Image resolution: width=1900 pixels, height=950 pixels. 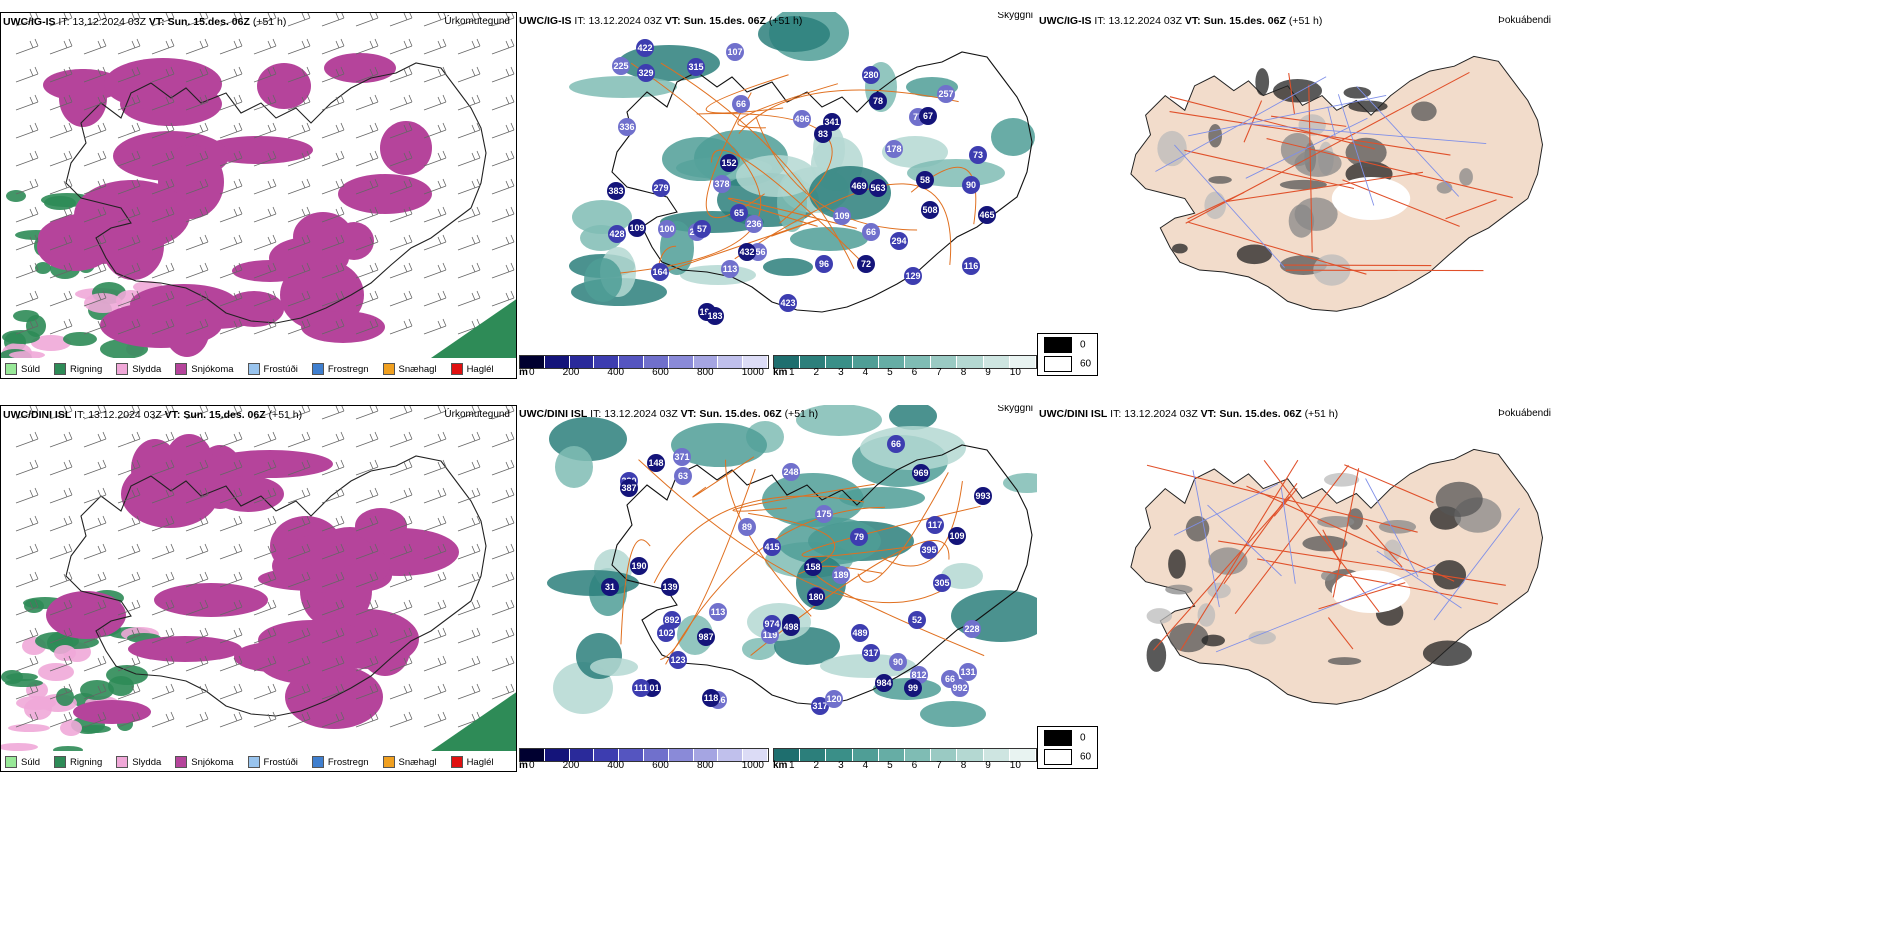 What do you see at coordinates (280, 369) in the screenshot?
I see `legend-label: Frostúði` at bounding box center [280, 369].